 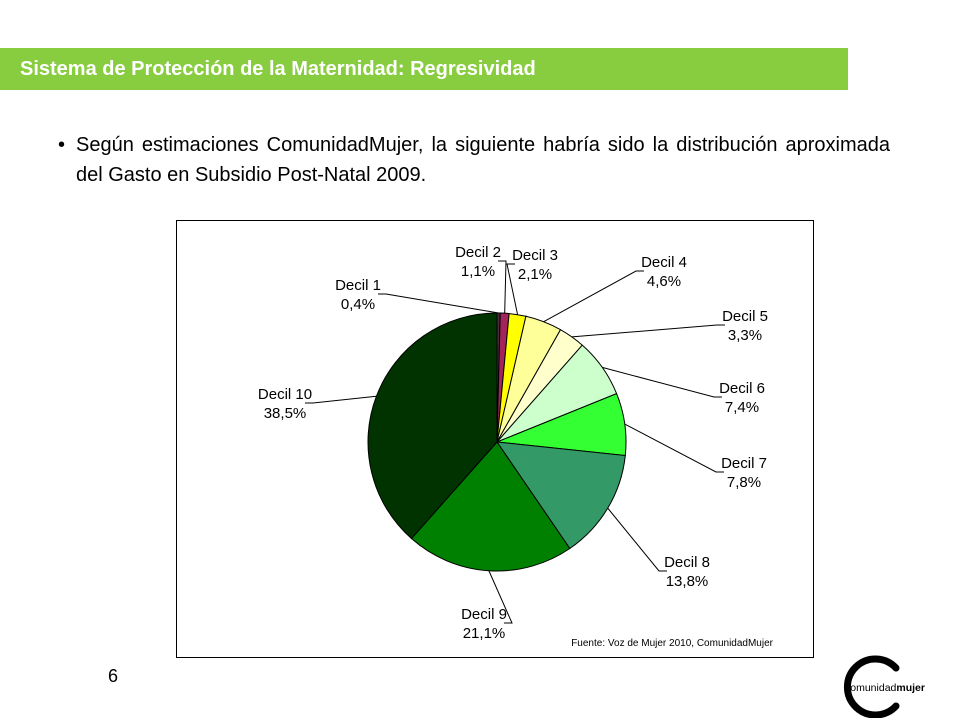 What do you see at coordinates (687, 581) in the screenshot?
I see `slice-value-label: 13,8%` at bounding box center [687, 581].